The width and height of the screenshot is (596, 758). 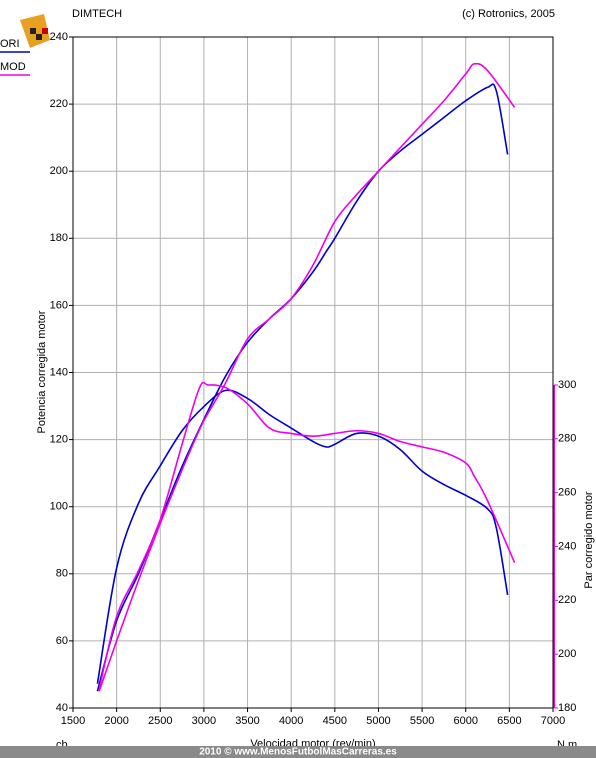 I want to click on y-tick-label: 200, so click(x=59, y=171).